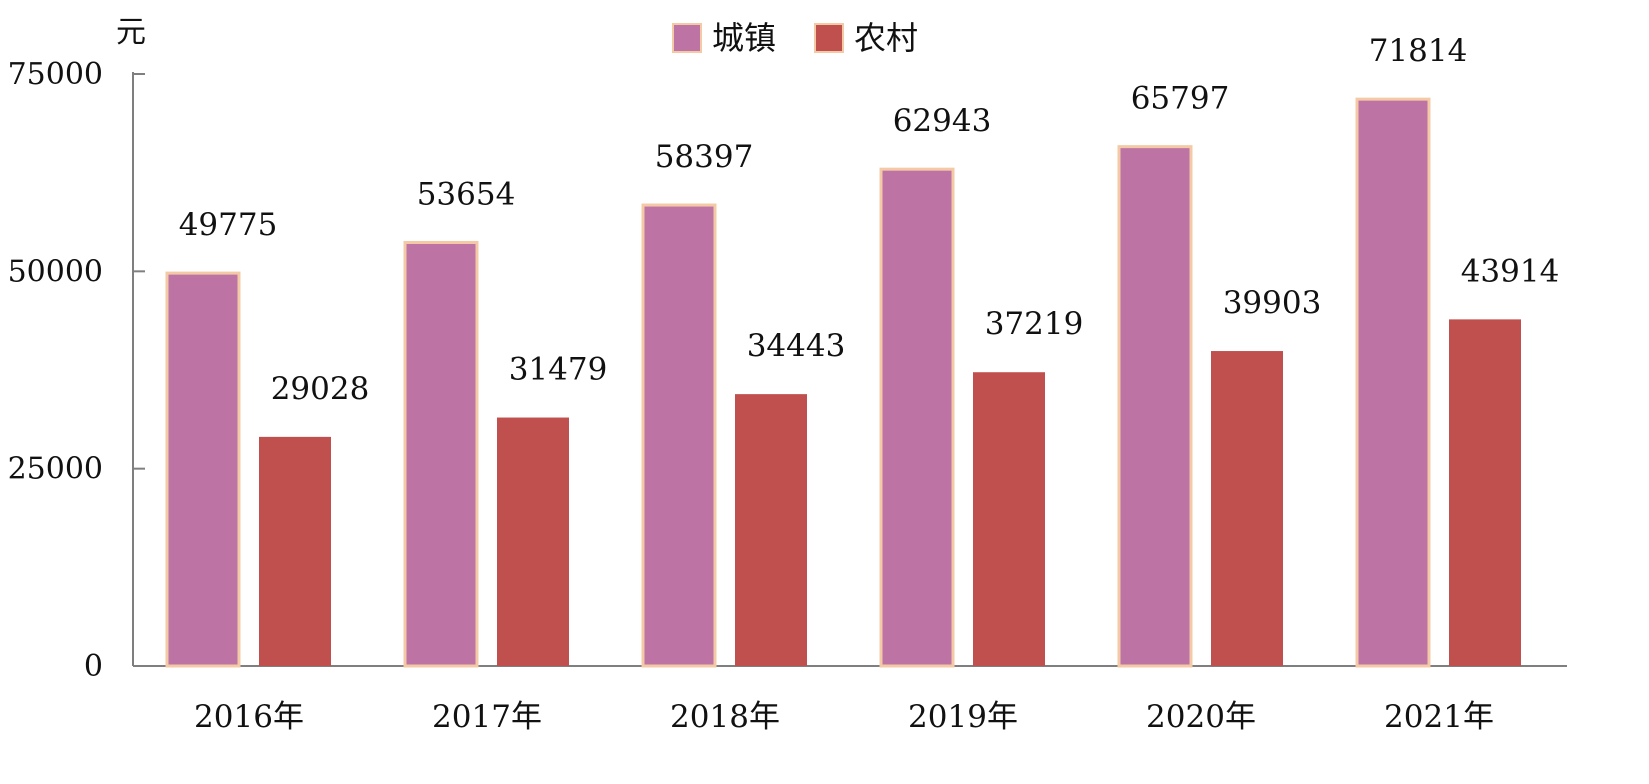  What do you see at coordinates (1510, 271) in the screenshot?
I see `data-label-rural-5: 43914` at bounding box center [1510, 271].